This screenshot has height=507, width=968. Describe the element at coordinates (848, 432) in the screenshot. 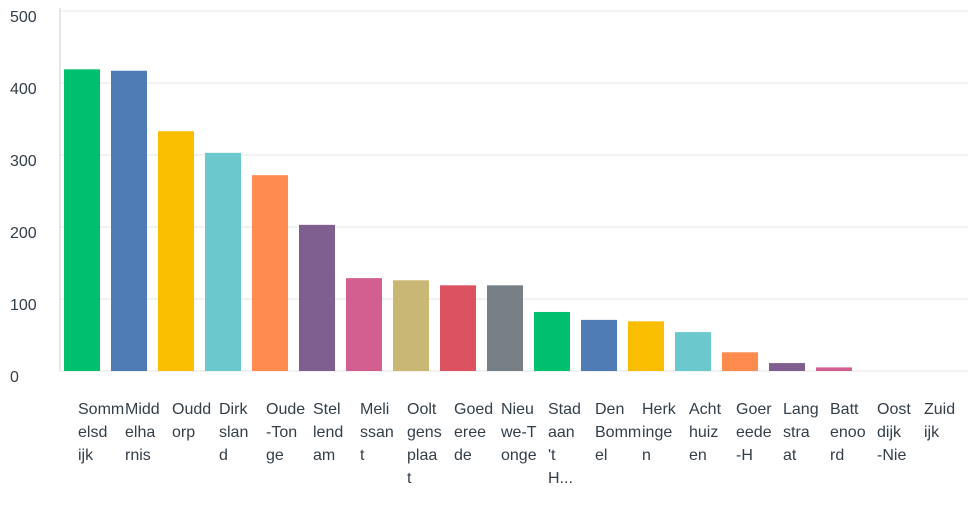

I see `x-tick-label: Batt enoo rd` at that location.